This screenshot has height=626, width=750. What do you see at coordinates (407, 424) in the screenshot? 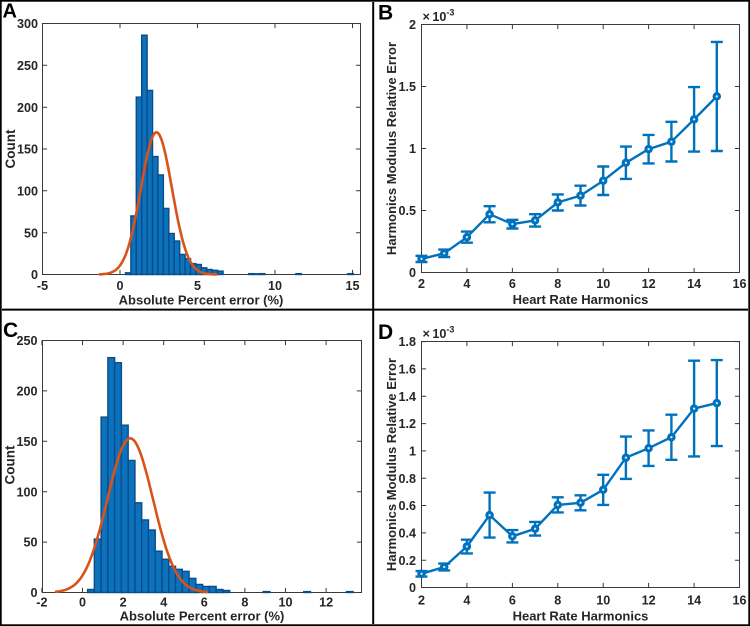
I see `svg-text: 1.2` at bounding box center [407, 424].